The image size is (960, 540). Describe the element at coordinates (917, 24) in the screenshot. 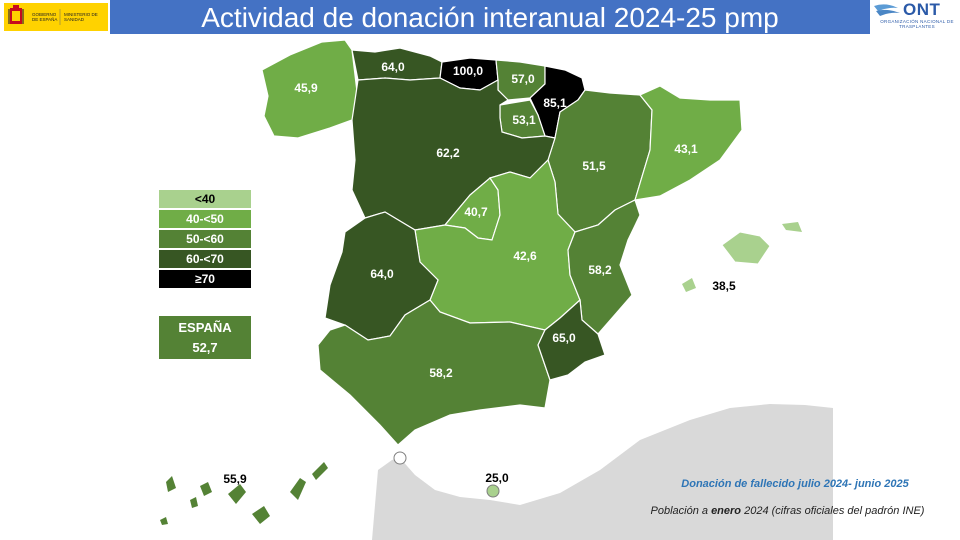

I see `ont-subtitle: ORGANIZACIÓN NACIONAL DE TRASPLANTES` at that location.